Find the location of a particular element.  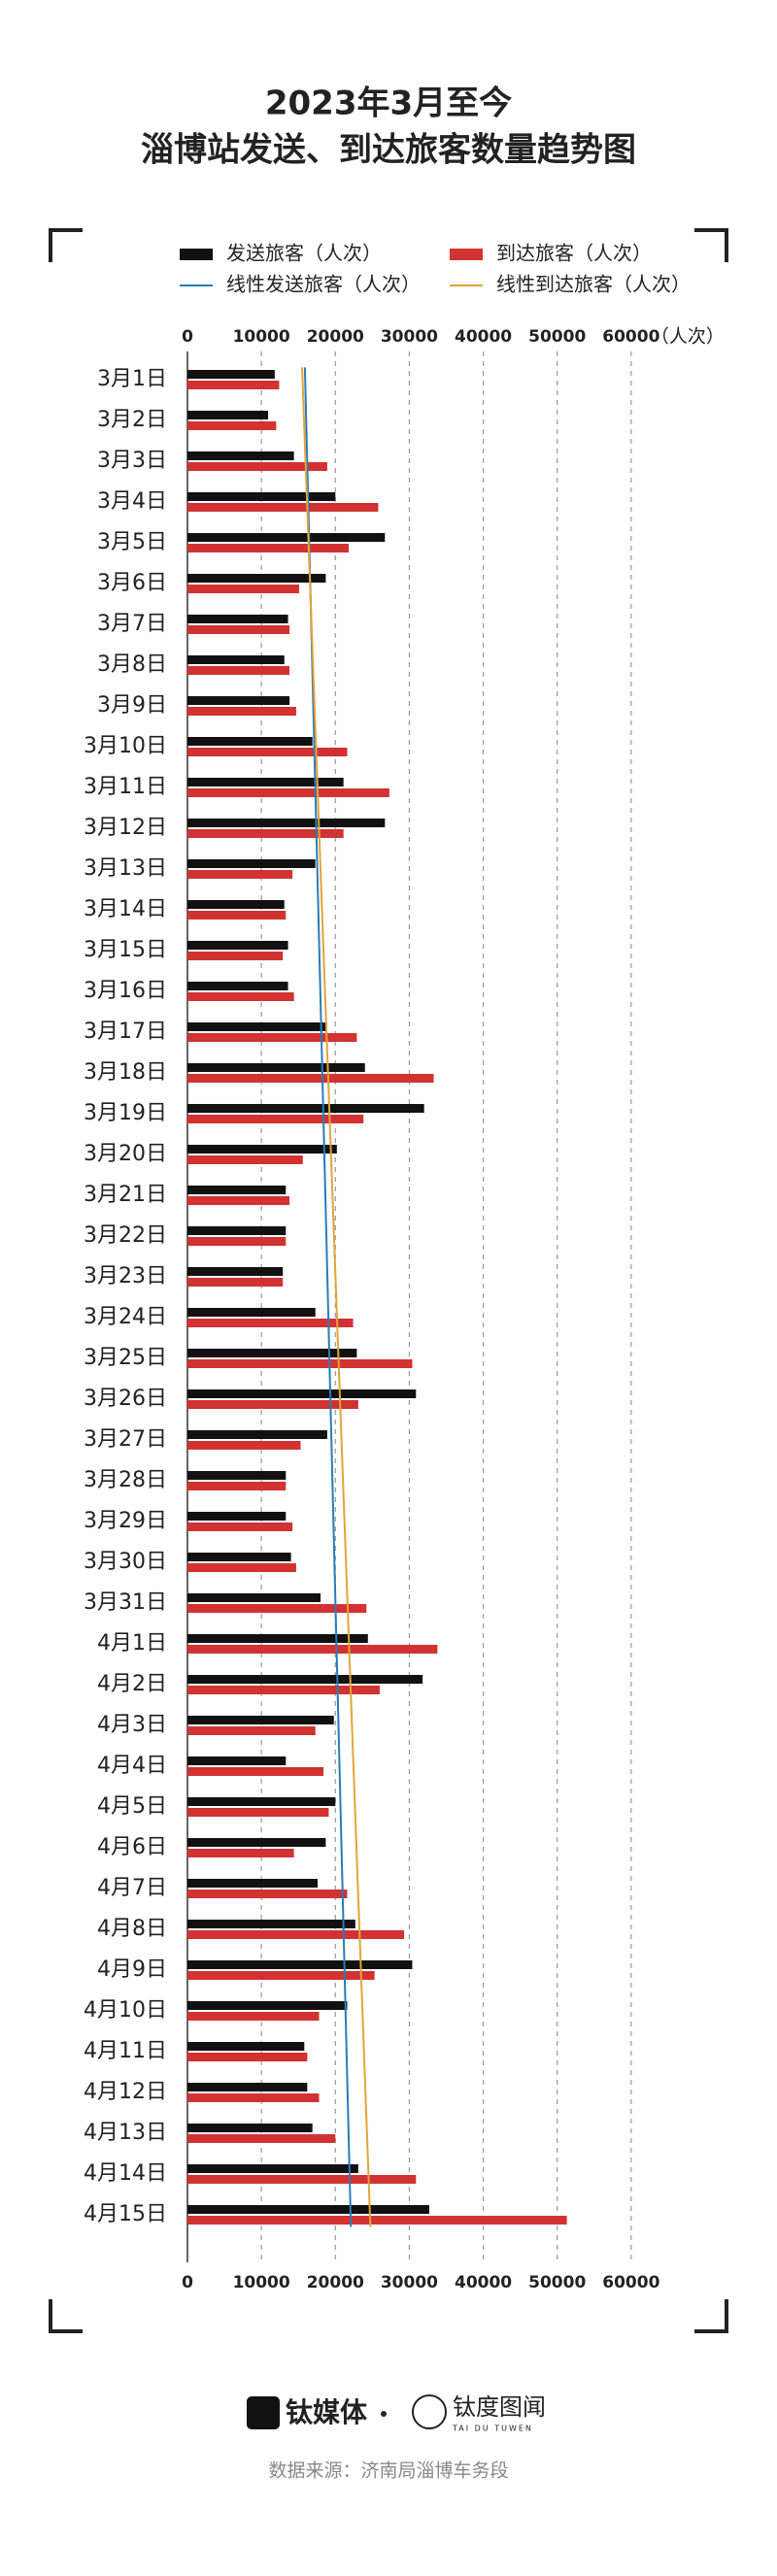

y-tick-label: 3月10日 is located at coordinates (125, 746).